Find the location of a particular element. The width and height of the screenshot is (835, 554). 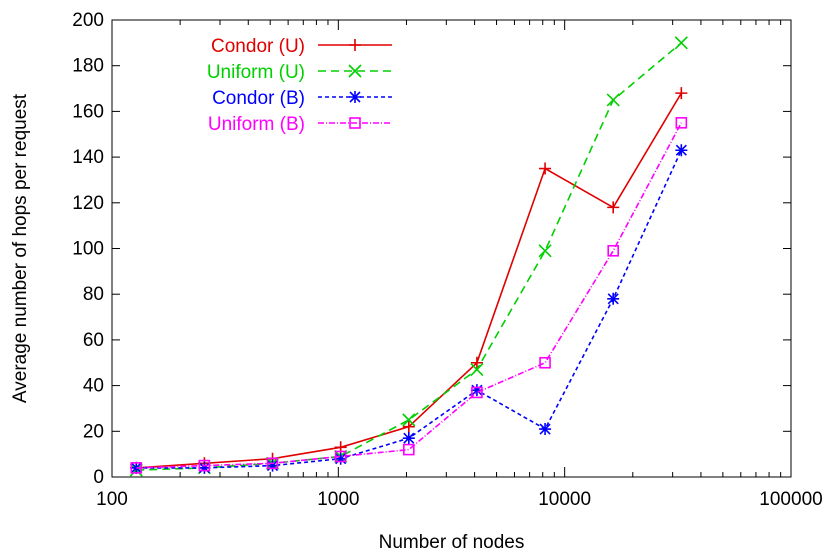

legend-label: Condor (B) is located at coordinates (258, 98).